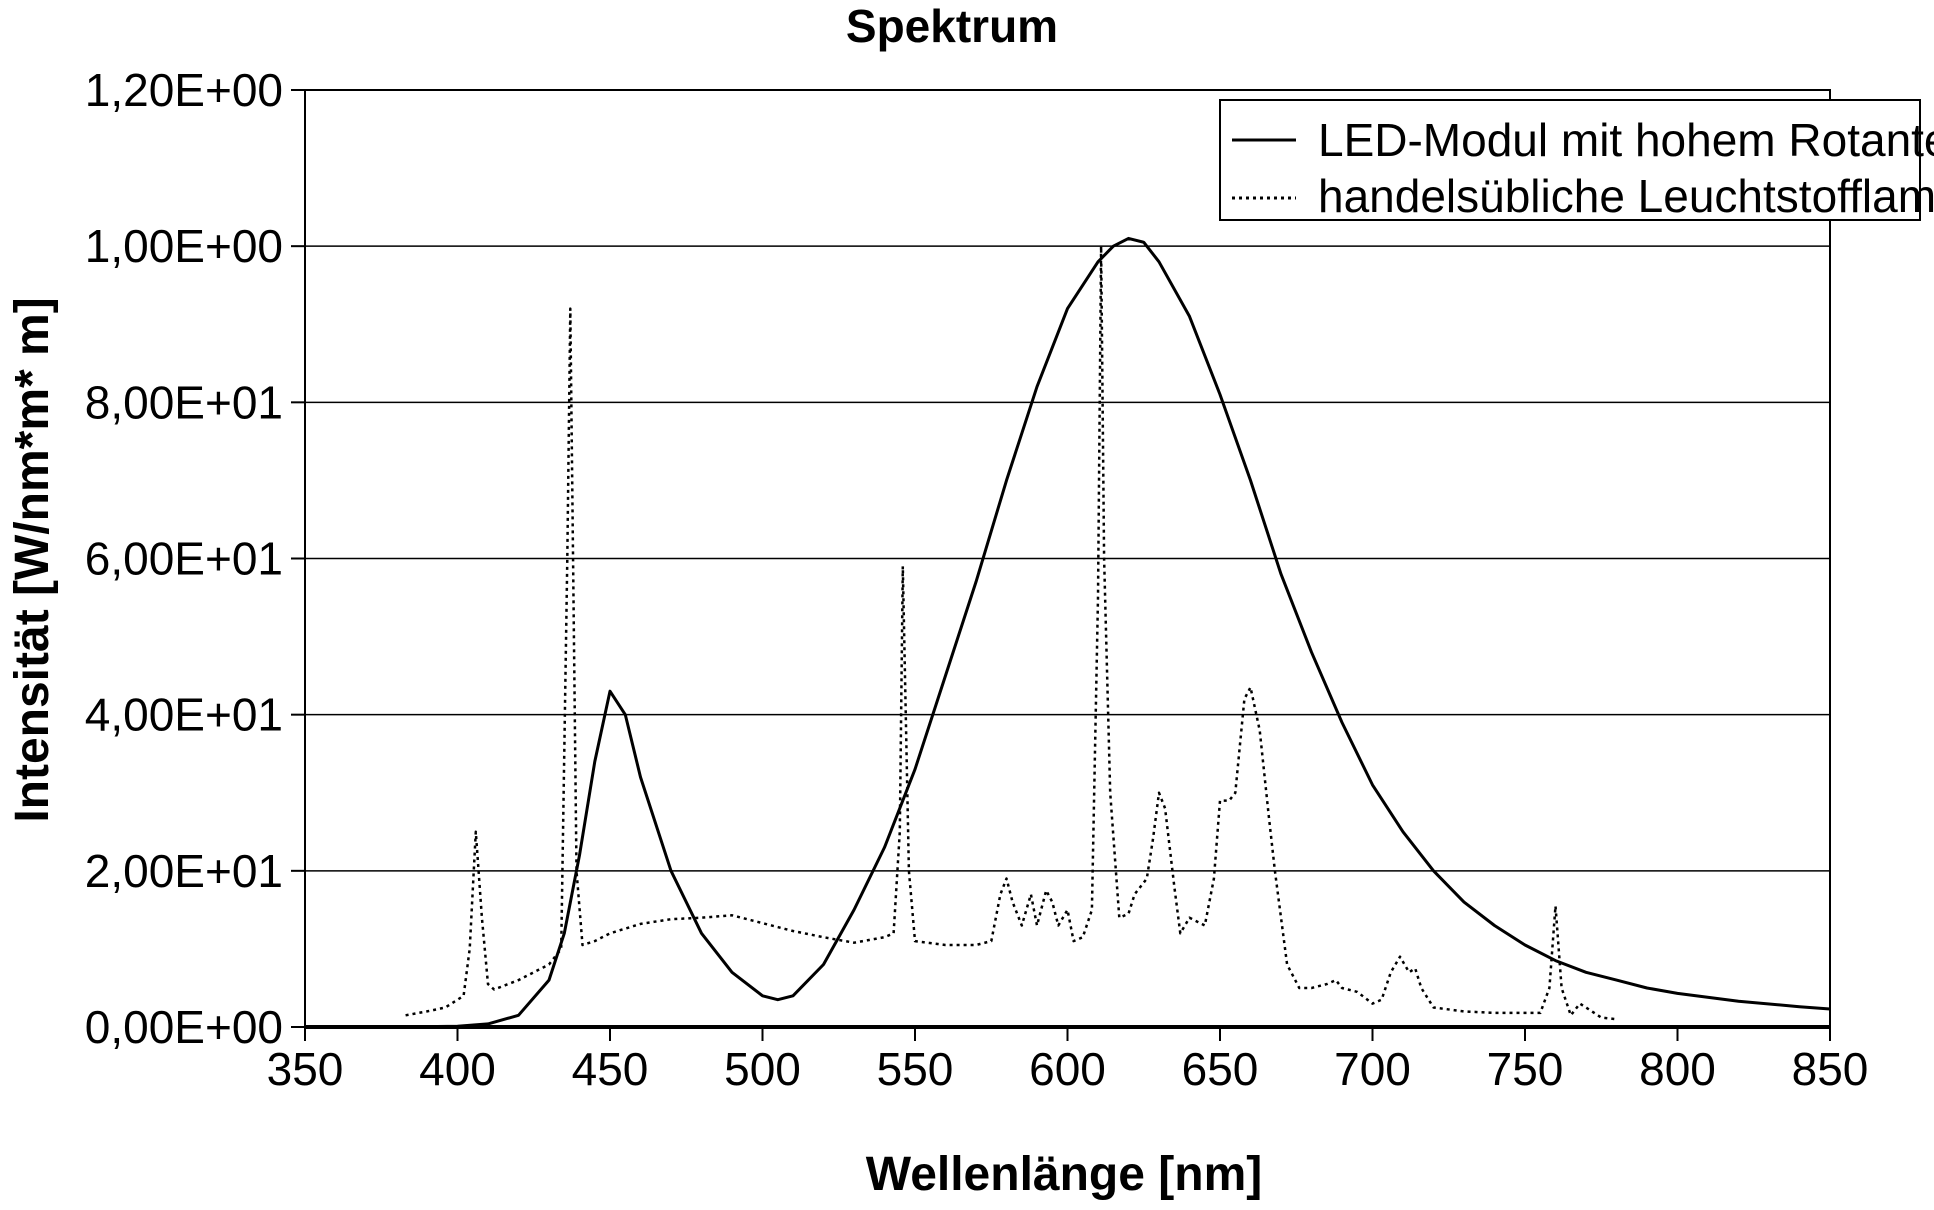 Image resolution: width=1934 pixels, height=1210 pixels. What do you see at coordinates (915, 1069) in the screenshot?
I see `x-tick-label: 550` at bounding box center [915, 1069].